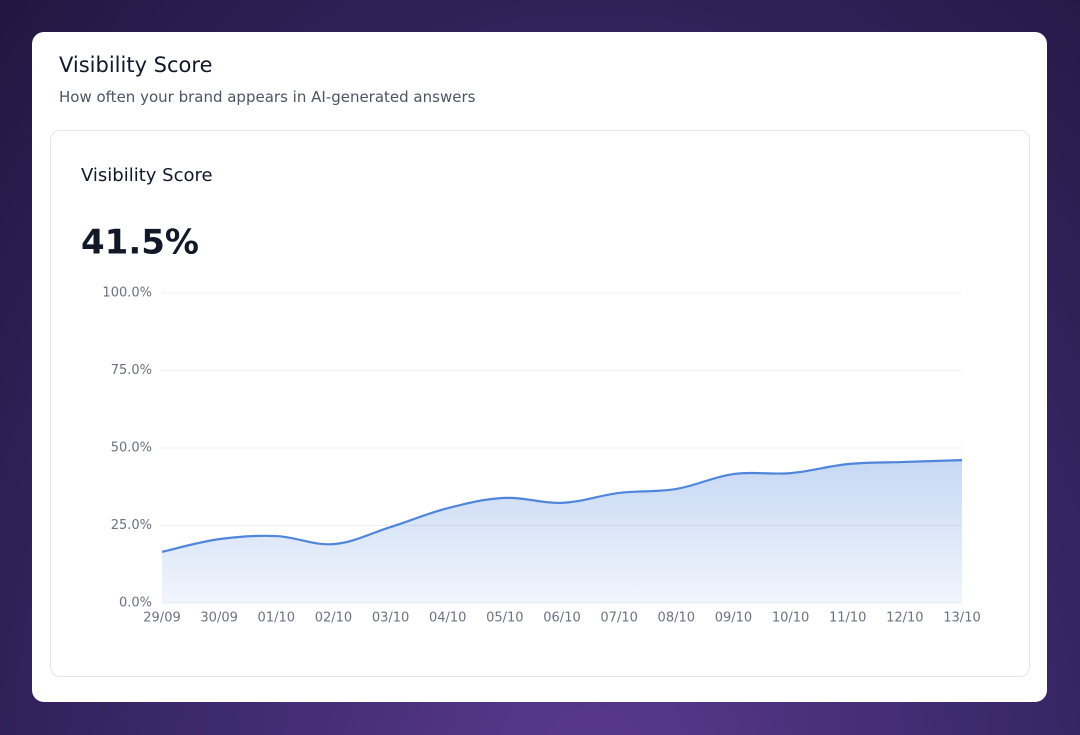 This screenshot has height=735, width=1080. Describe the element at coordinates (147, 175) in the screenshot. I see `chart-title: Visibility Score` at that location.